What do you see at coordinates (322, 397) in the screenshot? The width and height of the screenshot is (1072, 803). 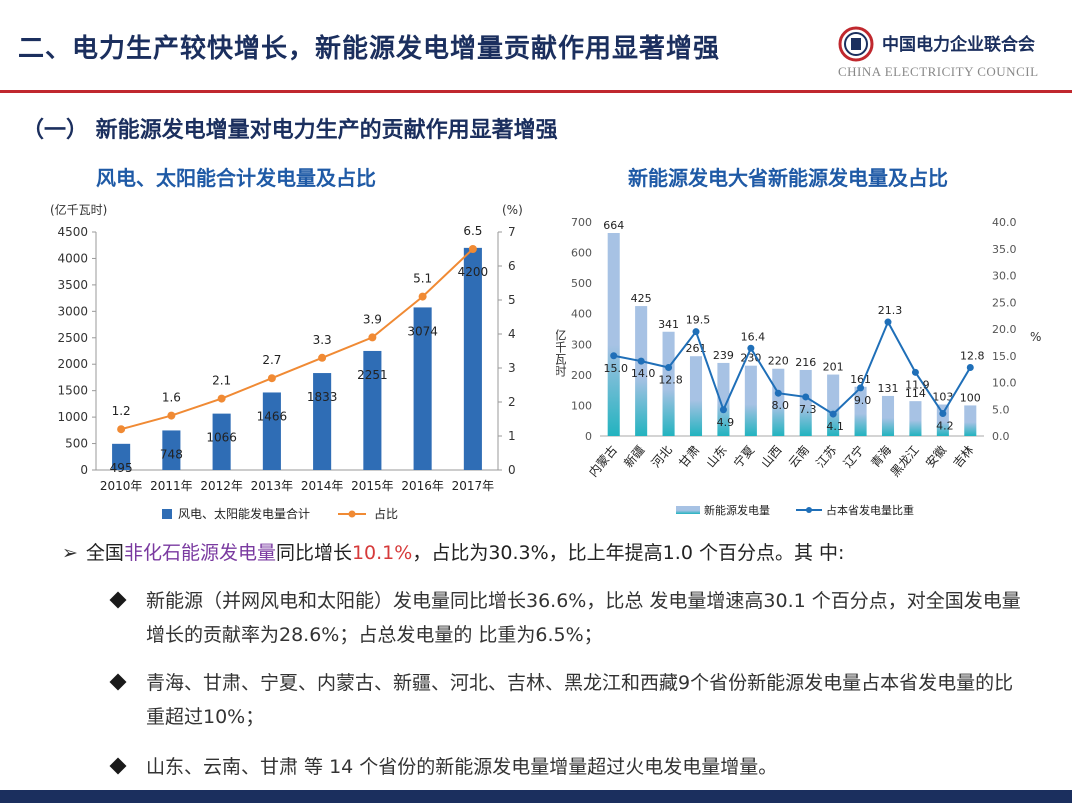 I see `left-bar-label: 1833` at bounding box center [322, 397].